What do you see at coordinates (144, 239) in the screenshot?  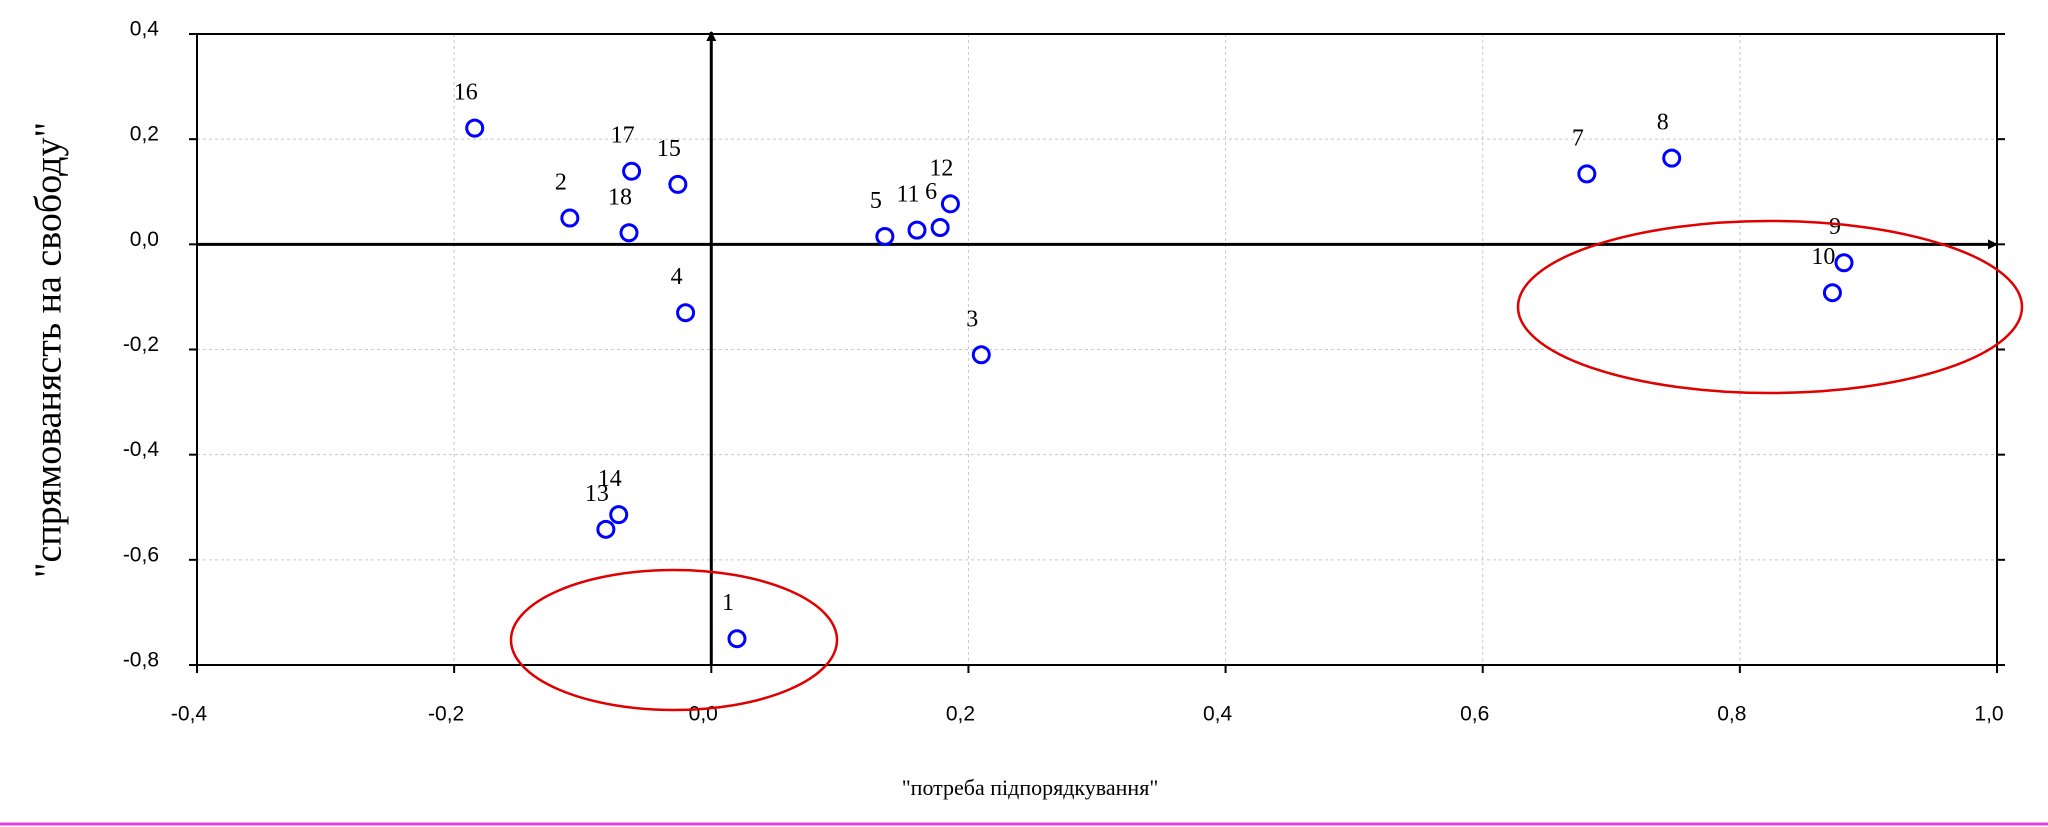 I see `y-tick-label: 0,0` at bounding box center [144, 239].